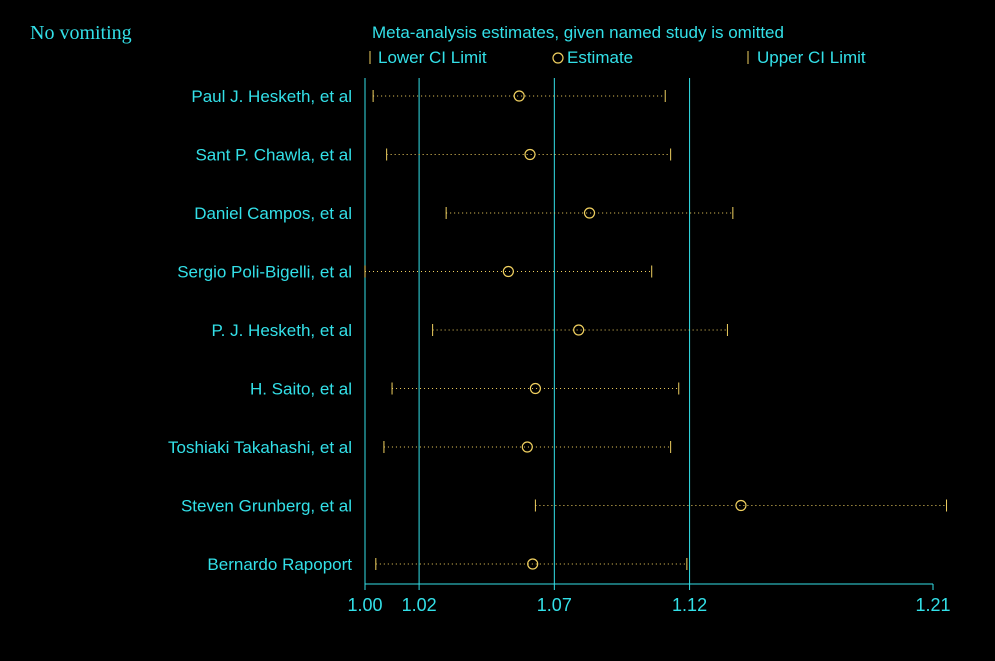  What do you see at coordinates (554, 605) in the screenshot?
I see `x-tick-label-2: 1.07` at bounding box center [554, 605].